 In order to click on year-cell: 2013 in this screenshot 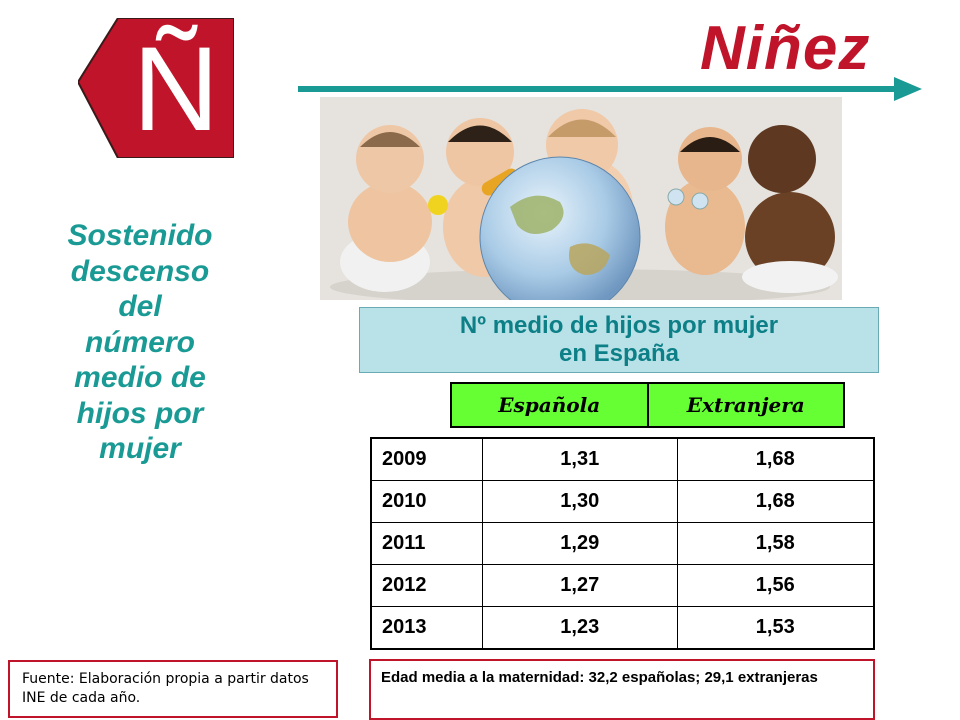, I will do `click(426, 628)`.